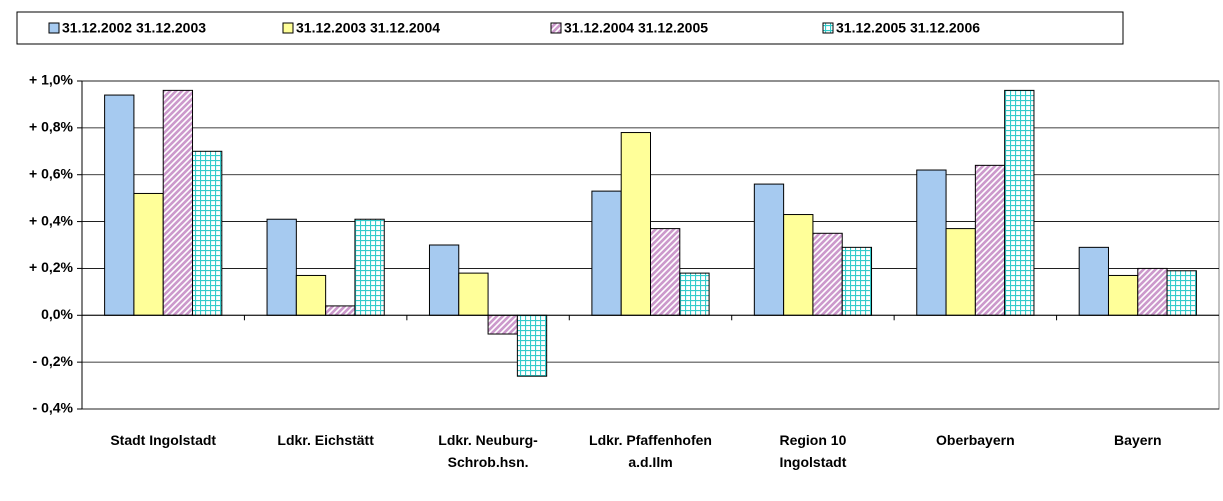  Describe the element at coordinates (53, 361) in the screenshot. I see `y-tick-label: - 0,2%` at that location.